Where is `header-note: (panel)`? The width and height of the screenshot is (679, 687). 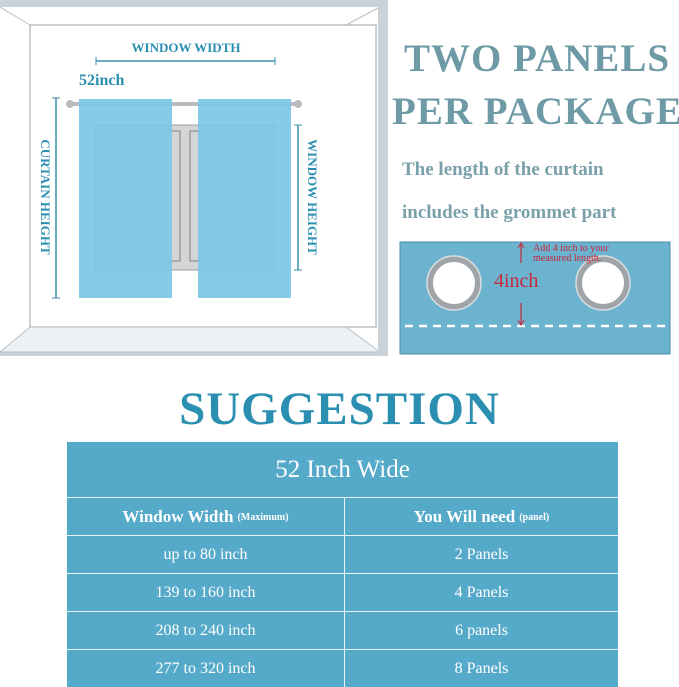
header-note: (panel) is located at coordinates (534, 517).